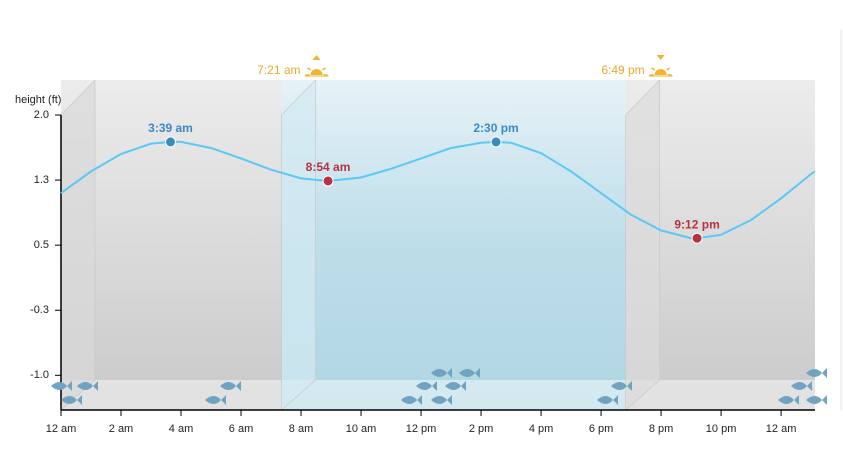  Describe the element at coordinates (495, 128) in the screenshot. I see `tide-label: 2:30 pm` at that location.